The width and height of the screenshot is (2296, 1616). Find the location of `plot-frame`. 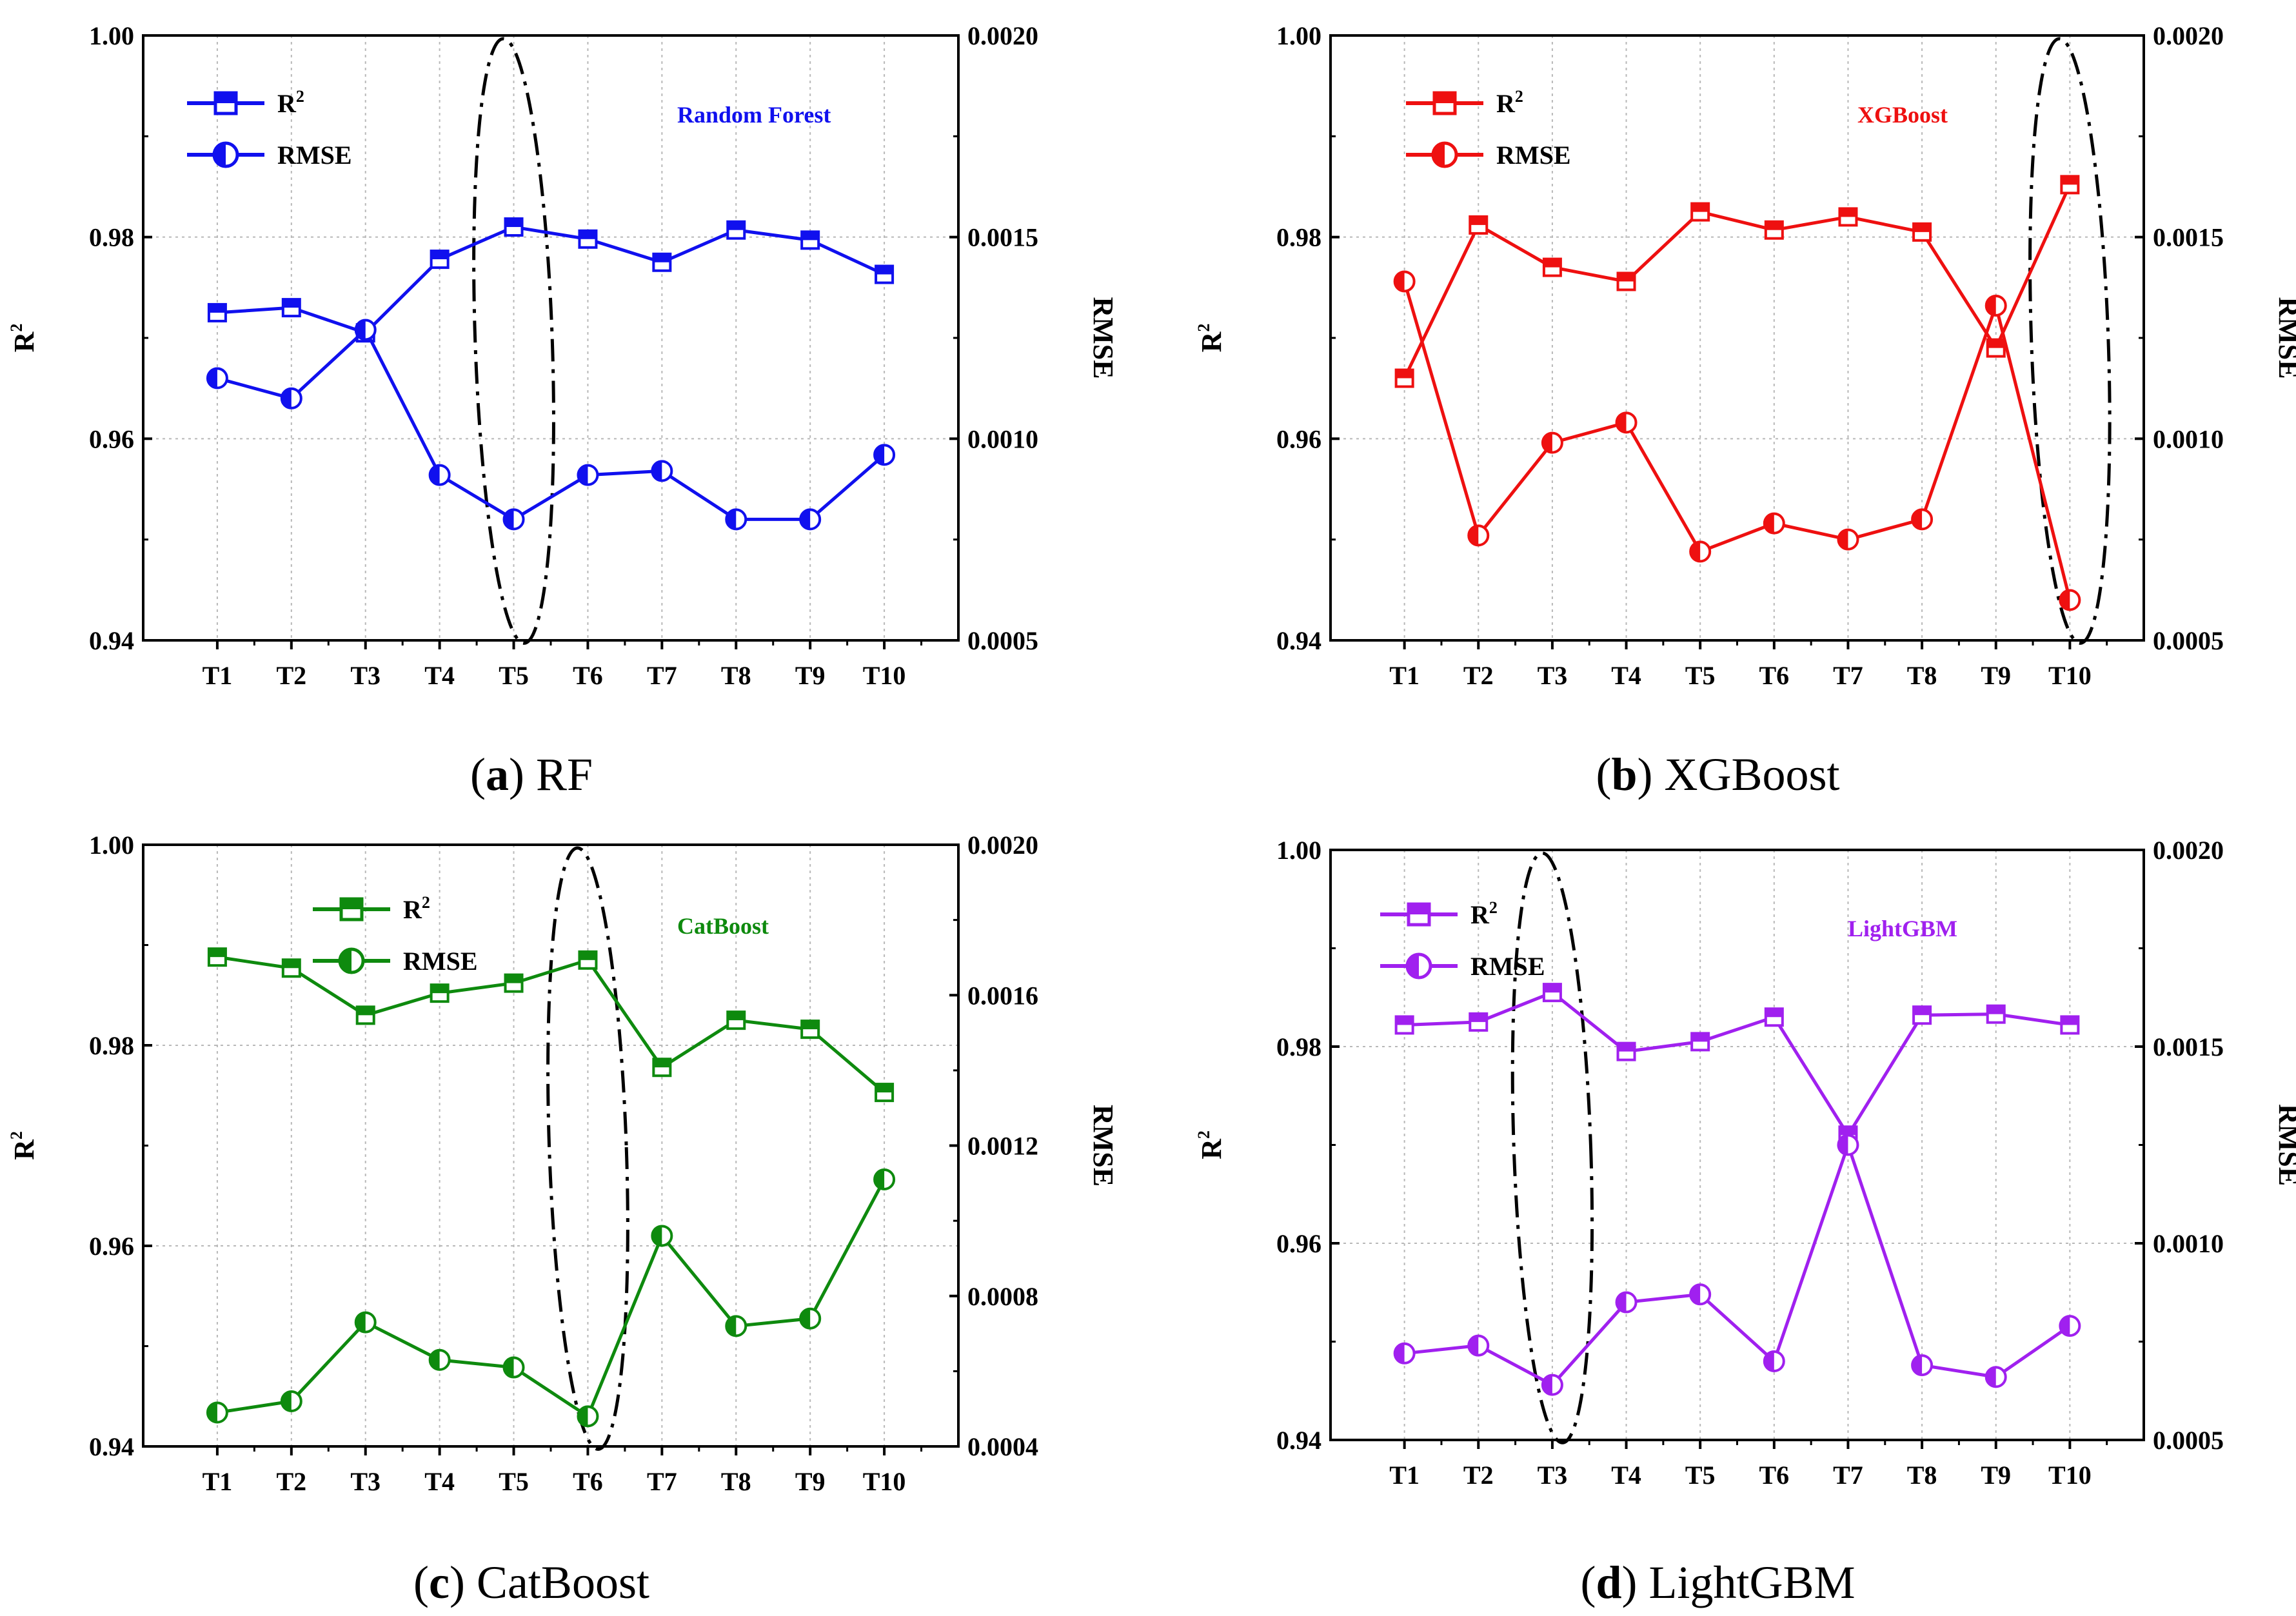

plot-frame is located at coordinates (1737, 1145).